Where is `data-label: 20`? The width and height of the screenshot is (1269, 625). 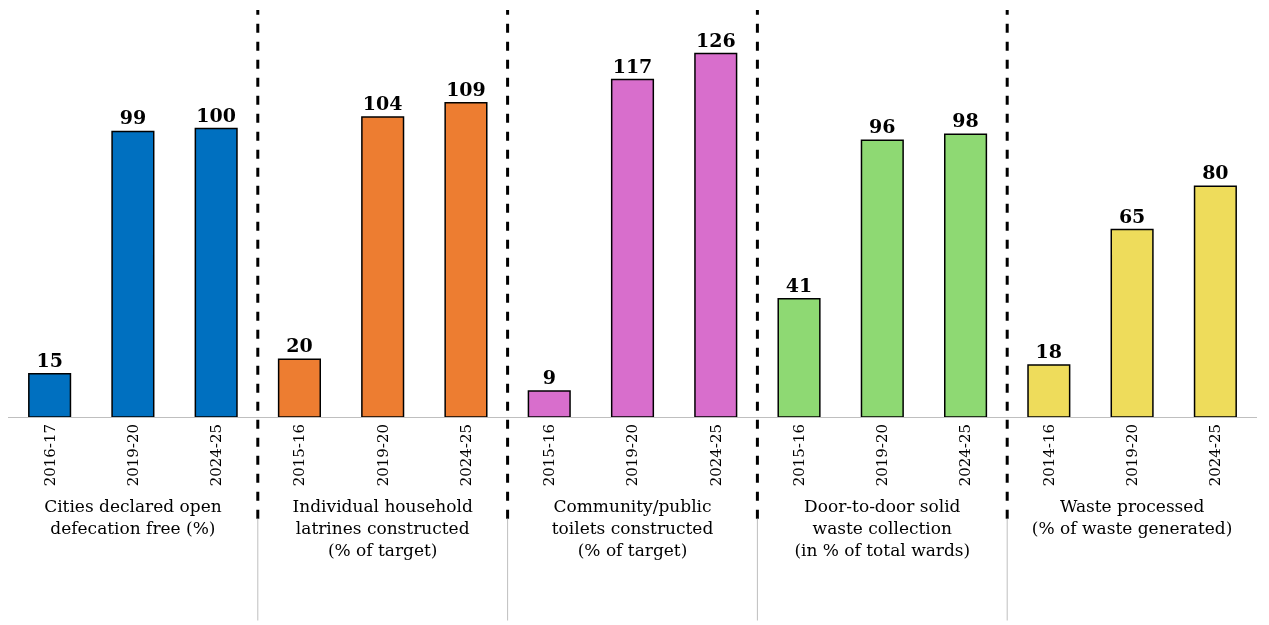
data-label: 20 is located at coordinates (299, 345).